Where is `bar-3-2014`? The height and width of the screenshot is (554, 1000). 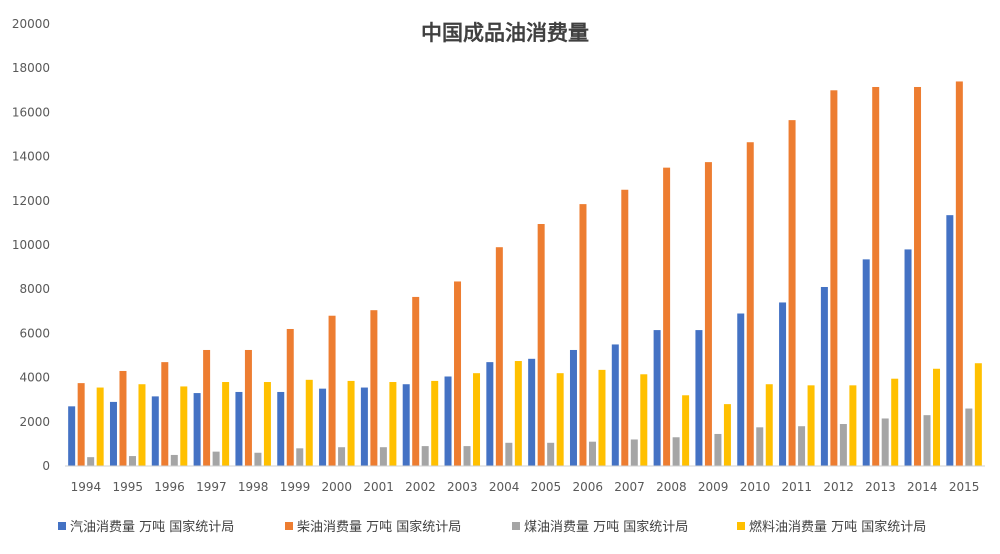 bar-3-2014 is located at coordinates (927, 440).